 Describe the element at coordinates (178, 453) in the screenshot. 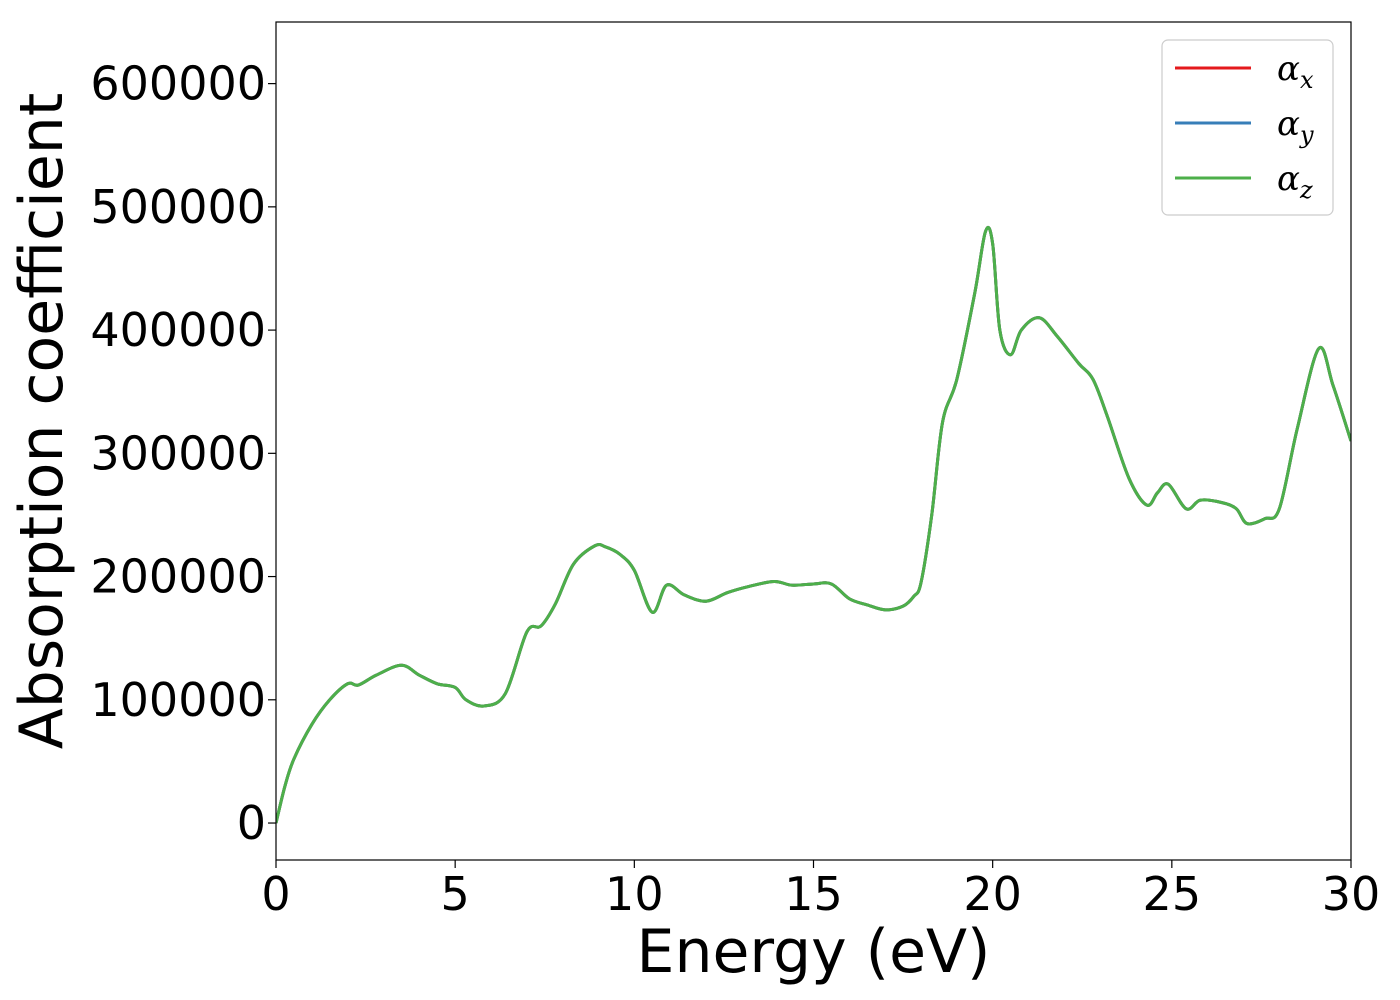

I see `y-tick-label: 300000` at that location.